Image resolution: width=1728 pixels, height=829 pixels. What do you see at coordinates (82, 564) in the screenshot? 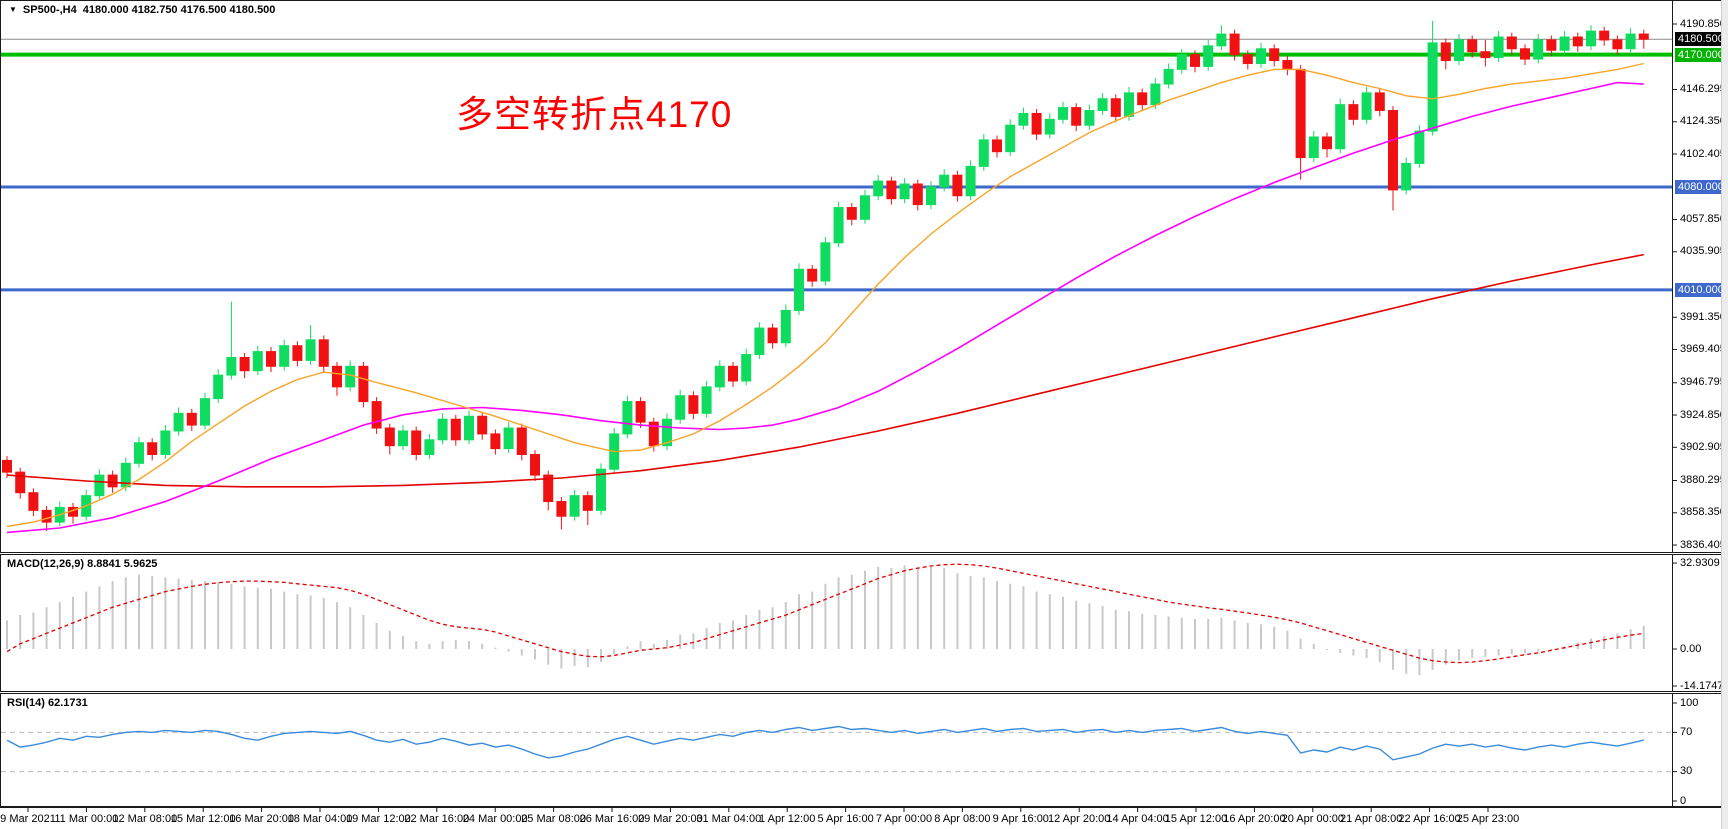
I see `macd-label: MACD(12,26,9) 8.8841 5.9625` at bounding box center [82, 564].